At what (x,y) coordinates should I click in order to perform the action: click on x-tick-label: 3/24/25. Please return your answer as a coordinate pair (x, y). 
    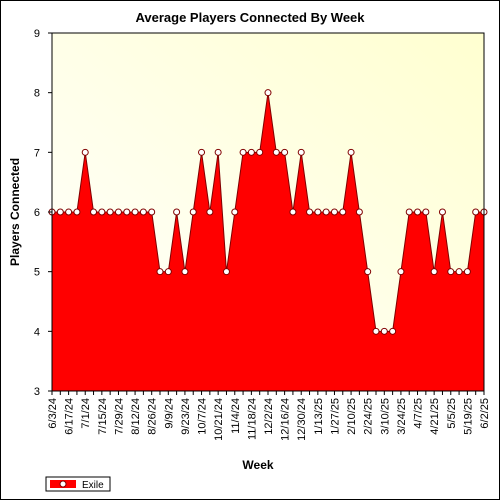
    Looking at the image, I should click on (402, 416).